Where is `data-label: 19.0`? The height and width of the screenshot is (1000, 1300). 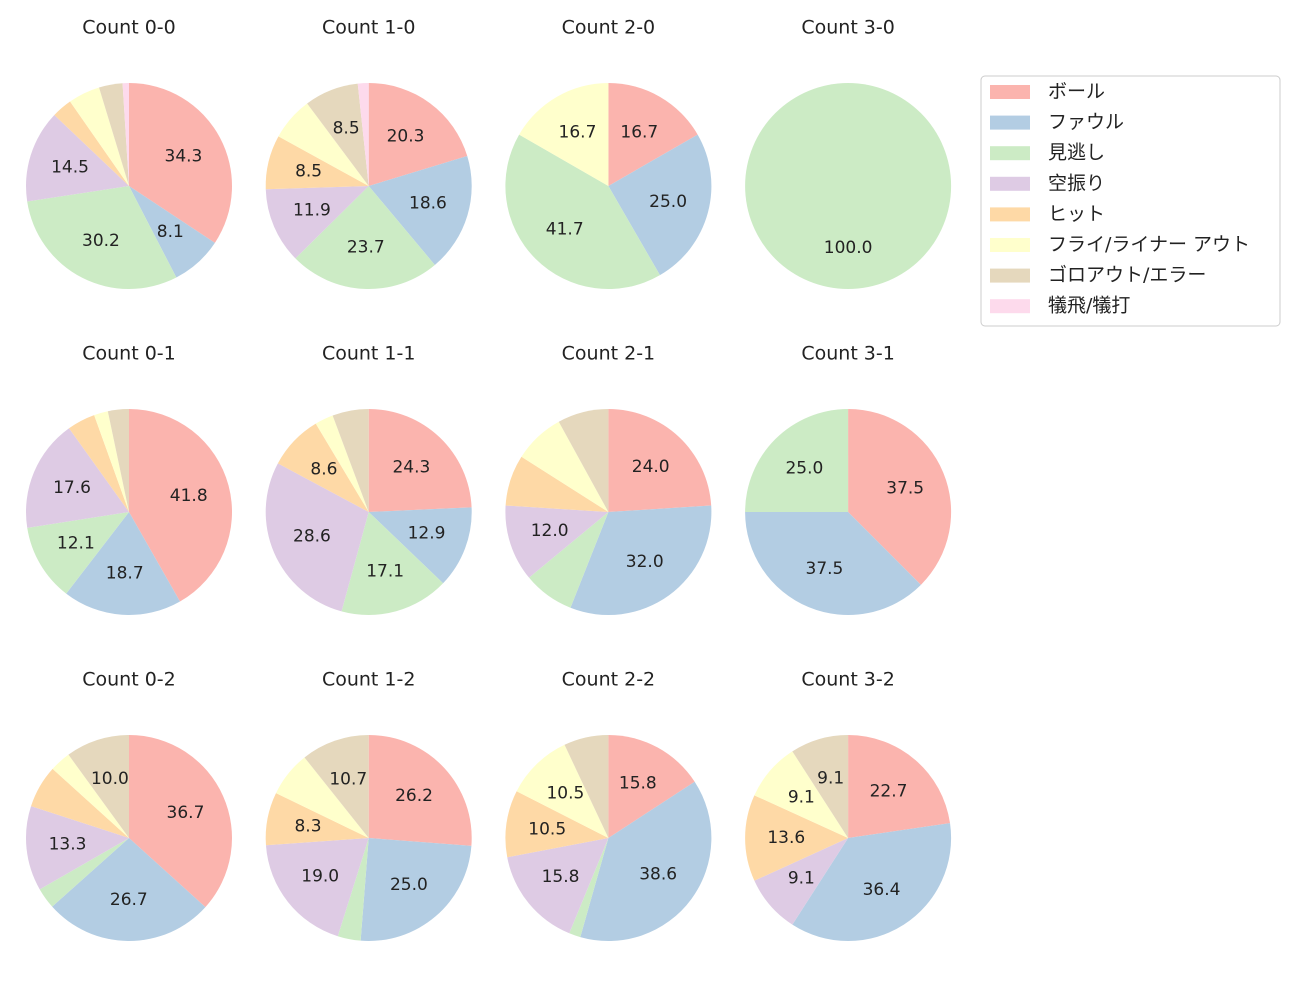 data-label: 19.0 is located at coordinates (320, 876).